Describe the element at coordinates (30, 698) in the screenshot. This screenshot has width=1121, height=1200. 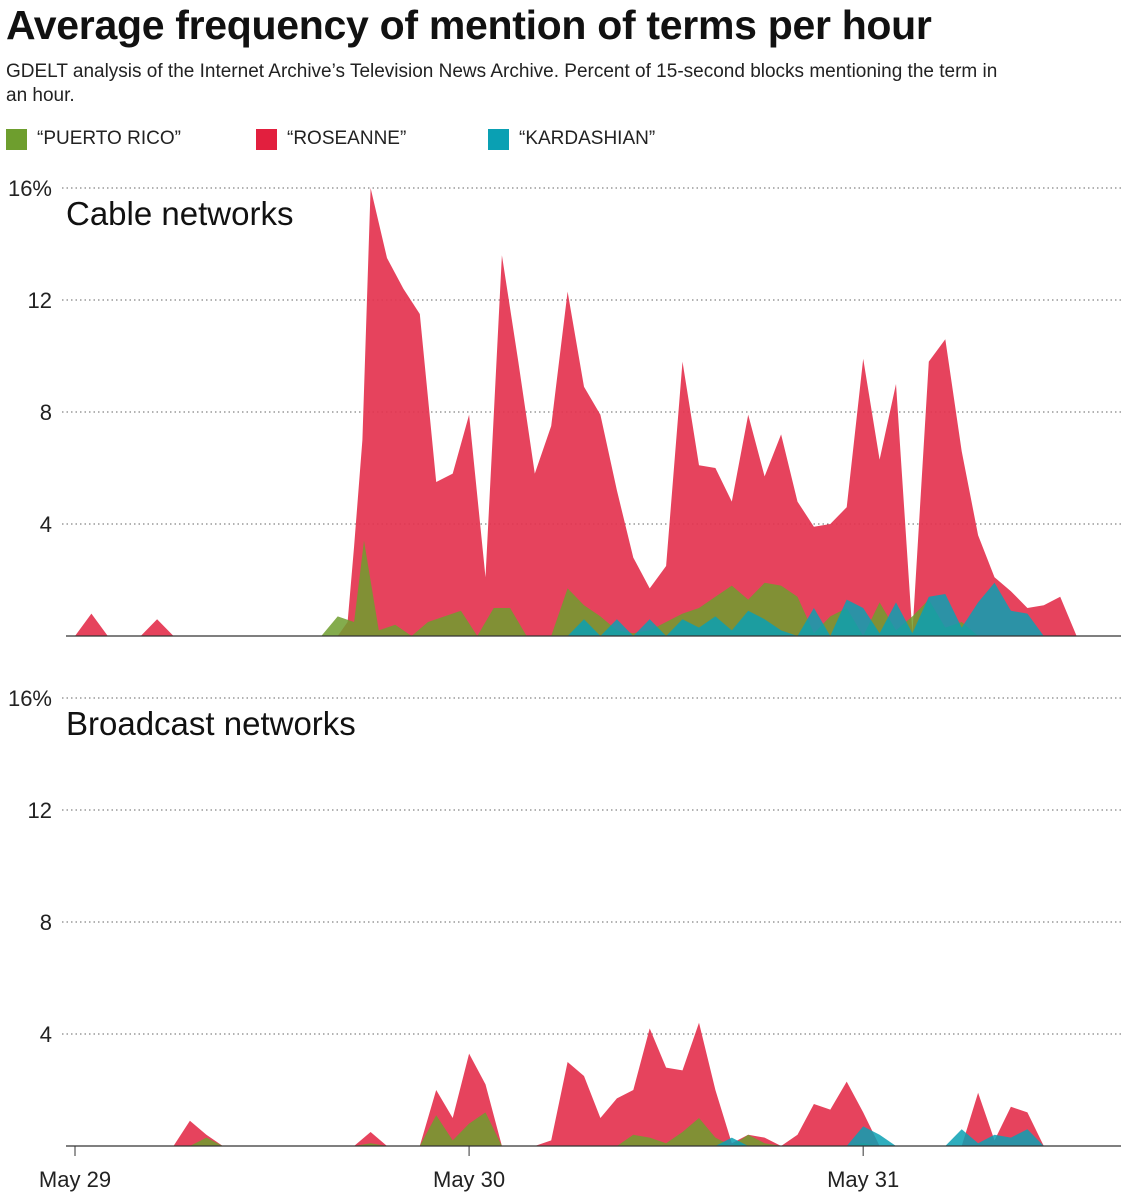
I see `broadcast-networks-y-tick-label: 16%` at that location.